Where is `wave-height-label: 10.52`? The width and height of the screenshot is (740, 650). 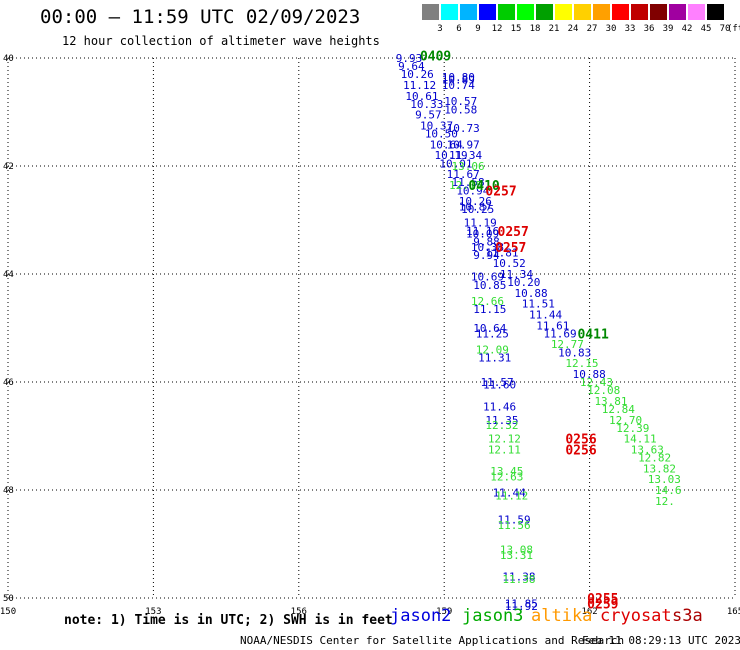
wave-height-label: 10.52 is located at coordinates (509, 263).